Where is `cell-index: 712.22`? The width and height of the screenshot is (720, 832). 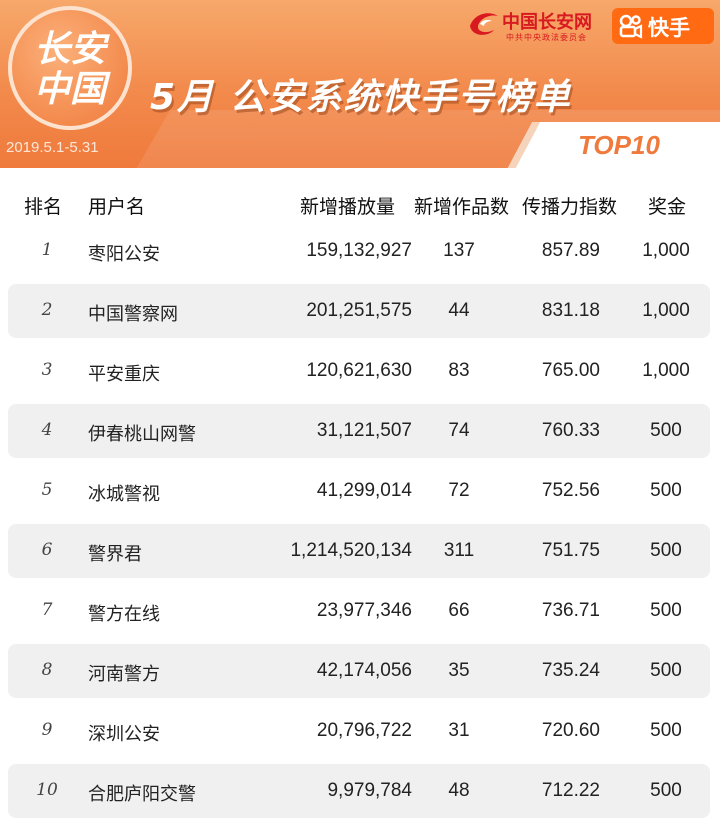 cell-index: 712.22 is located at coordinates (570, 790).